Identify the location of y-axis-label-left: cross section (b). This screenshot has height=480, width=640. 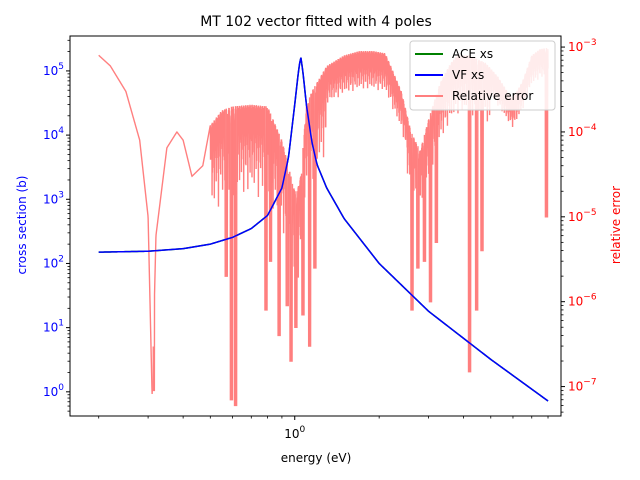
(22, 225).